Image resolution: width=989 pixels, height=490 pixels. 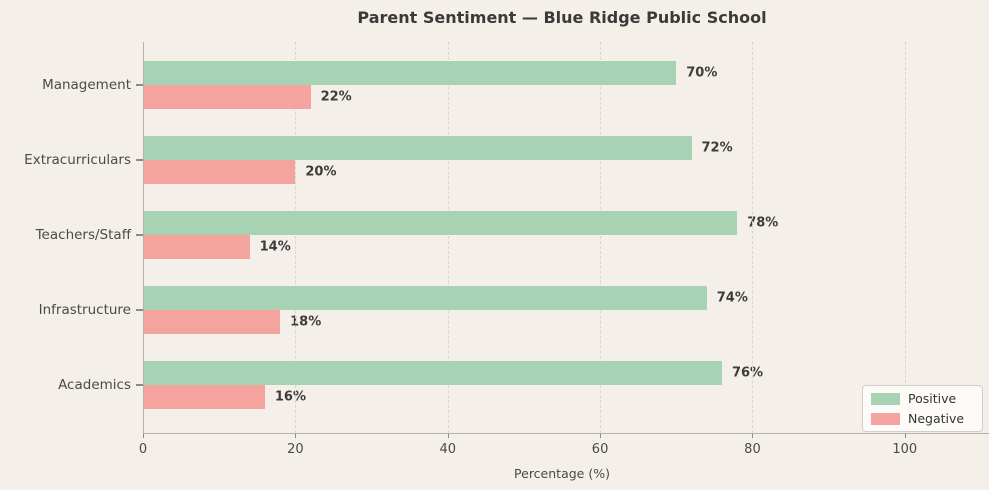 I want to click on bar-positive-management, so click(x=410, y=73).